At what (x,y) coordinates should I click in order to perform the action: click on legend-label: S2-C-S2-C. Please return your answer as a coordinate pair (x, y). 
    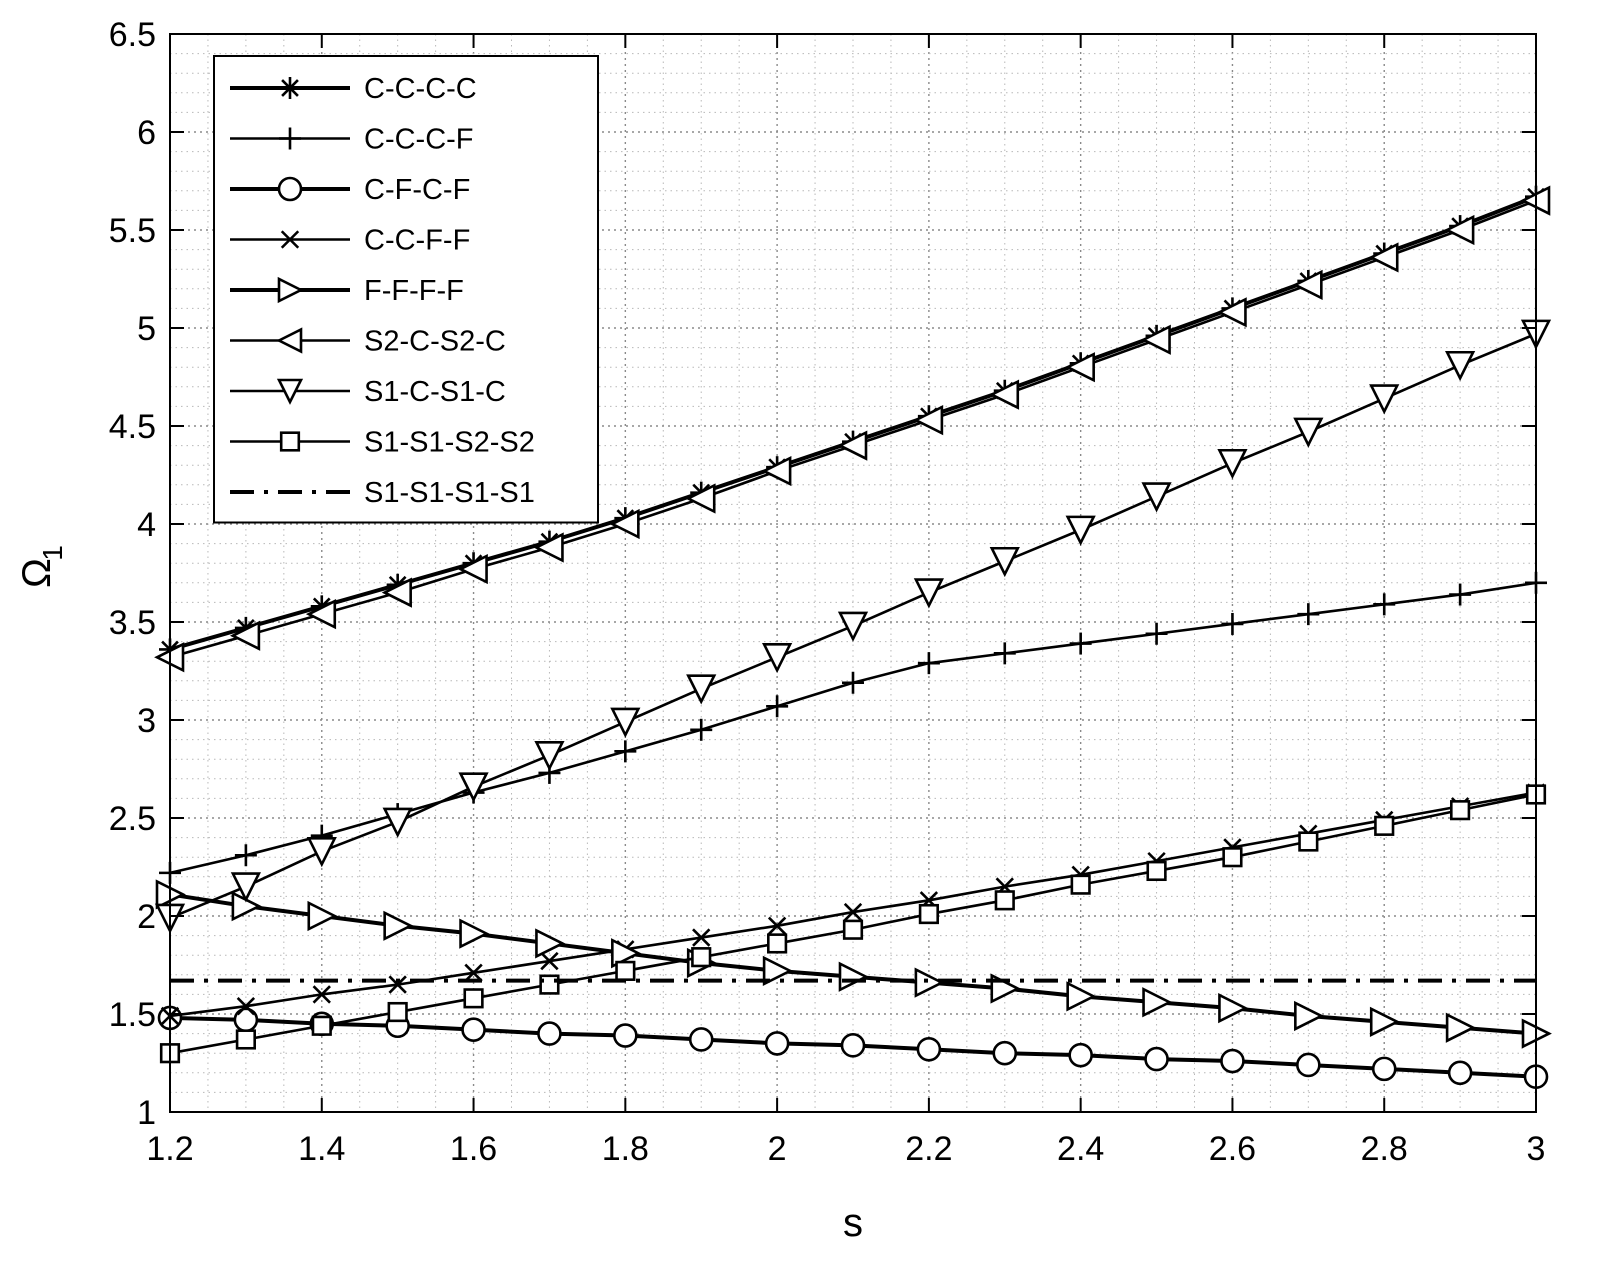
    Looking at the image, I should click on (435, 342).